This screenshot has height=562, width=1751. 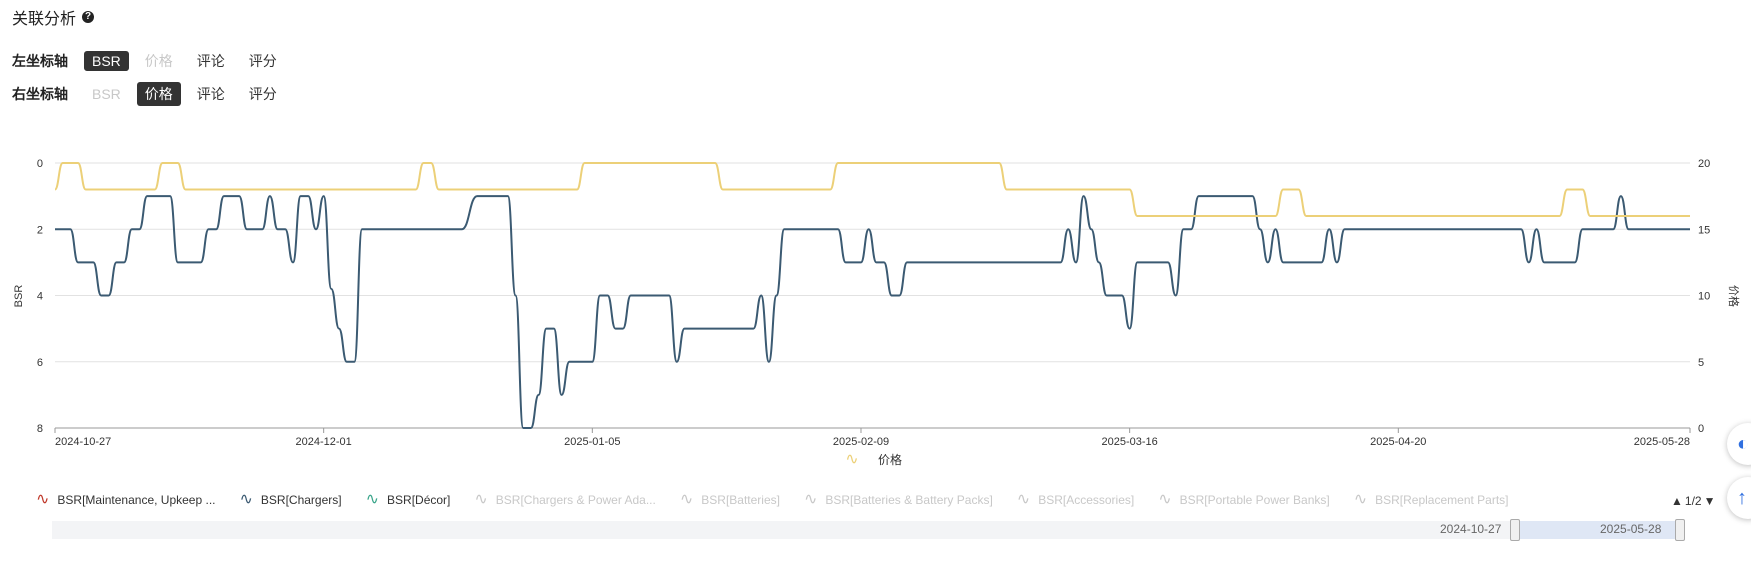 I want to click on zoom-end-handle, so click(x=1680, y=530).